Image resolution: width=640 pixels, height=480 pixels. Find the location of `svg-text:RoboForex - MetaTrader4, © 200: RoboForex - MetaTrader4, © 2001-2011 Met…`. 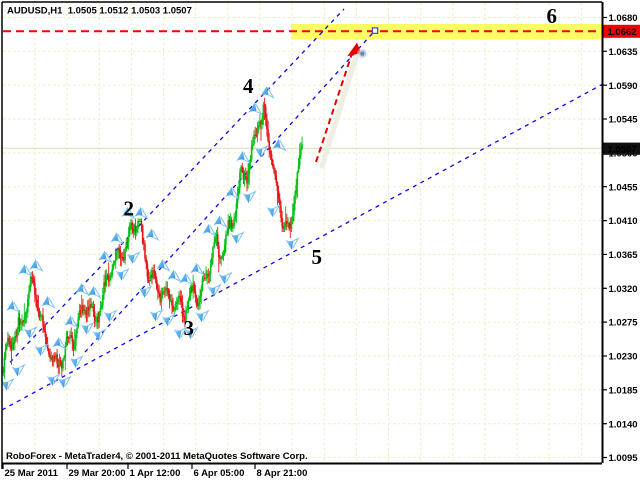

svg-text:RoboForex - MetaTrader4, © 200: RoboForex - MetaTrader4, © 2001-2011 Met… is located at coordinates (157, 456).